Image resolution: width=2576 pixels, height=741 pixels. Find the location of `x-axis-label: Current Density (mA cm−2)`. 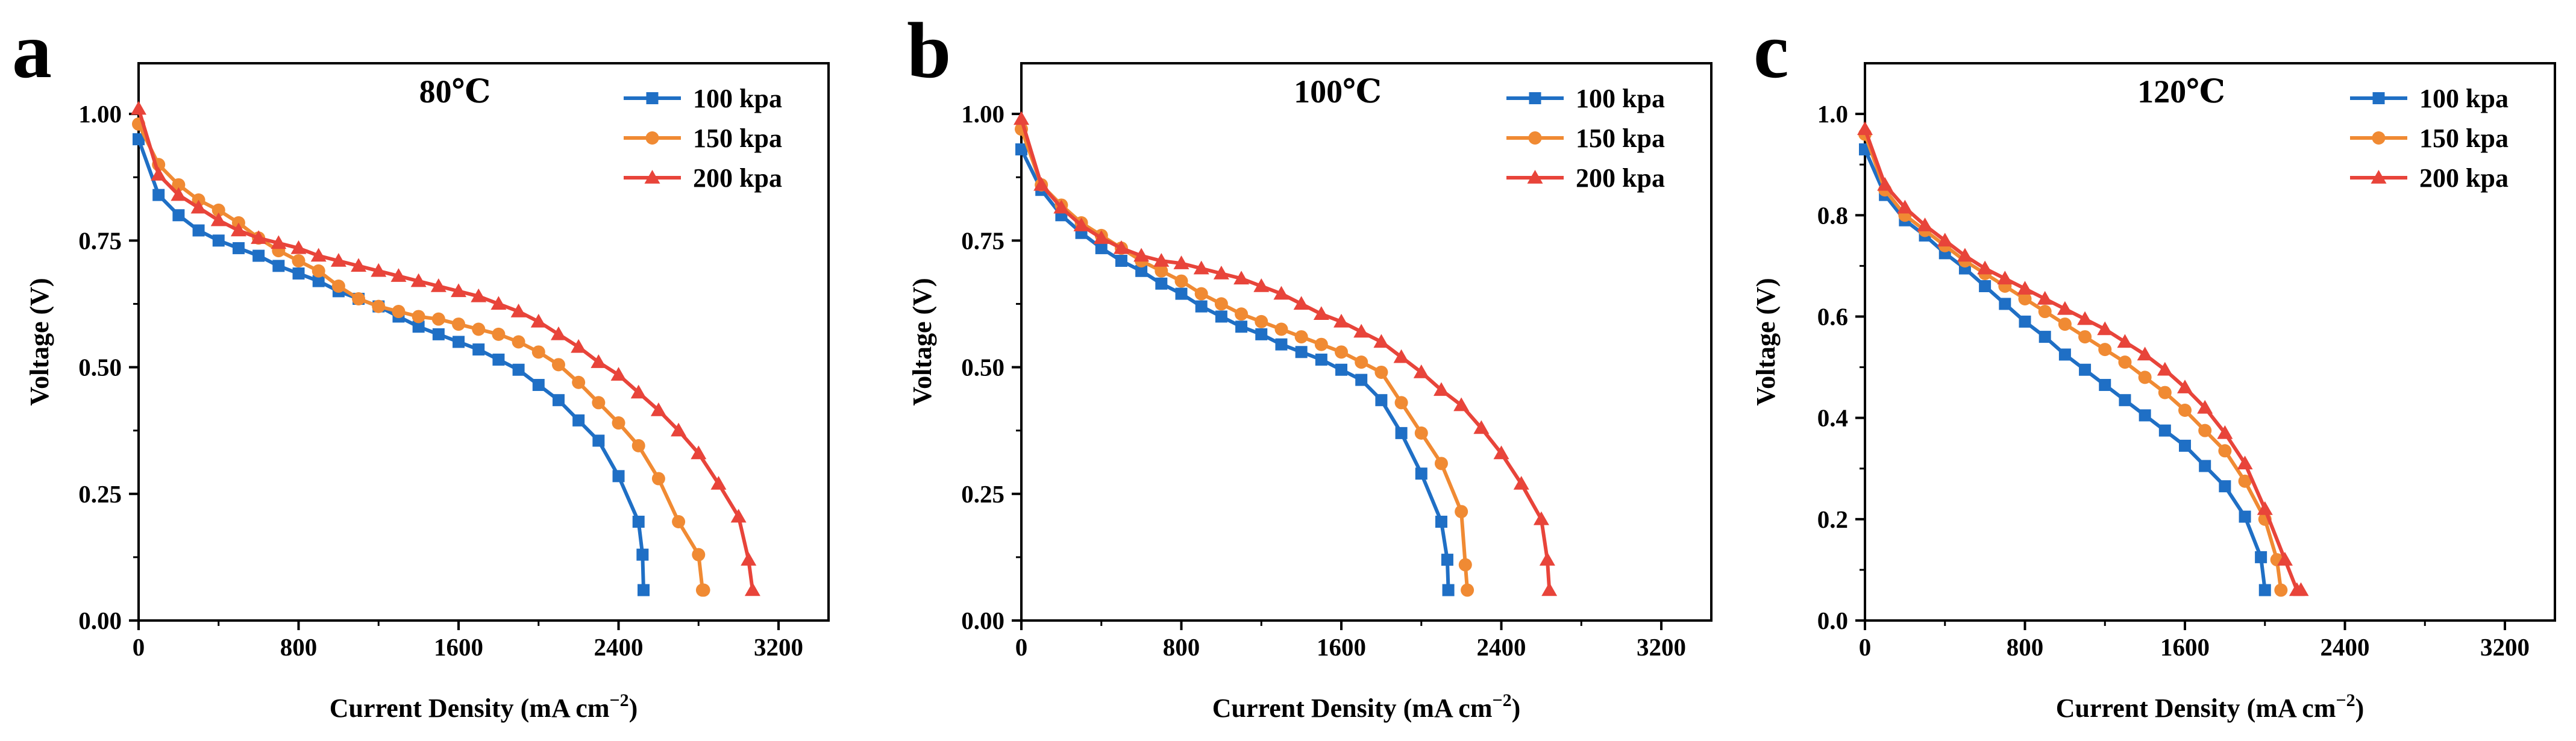

x-axis-label: Current Density (mA cm−2) is located at coordinates (484, 706).